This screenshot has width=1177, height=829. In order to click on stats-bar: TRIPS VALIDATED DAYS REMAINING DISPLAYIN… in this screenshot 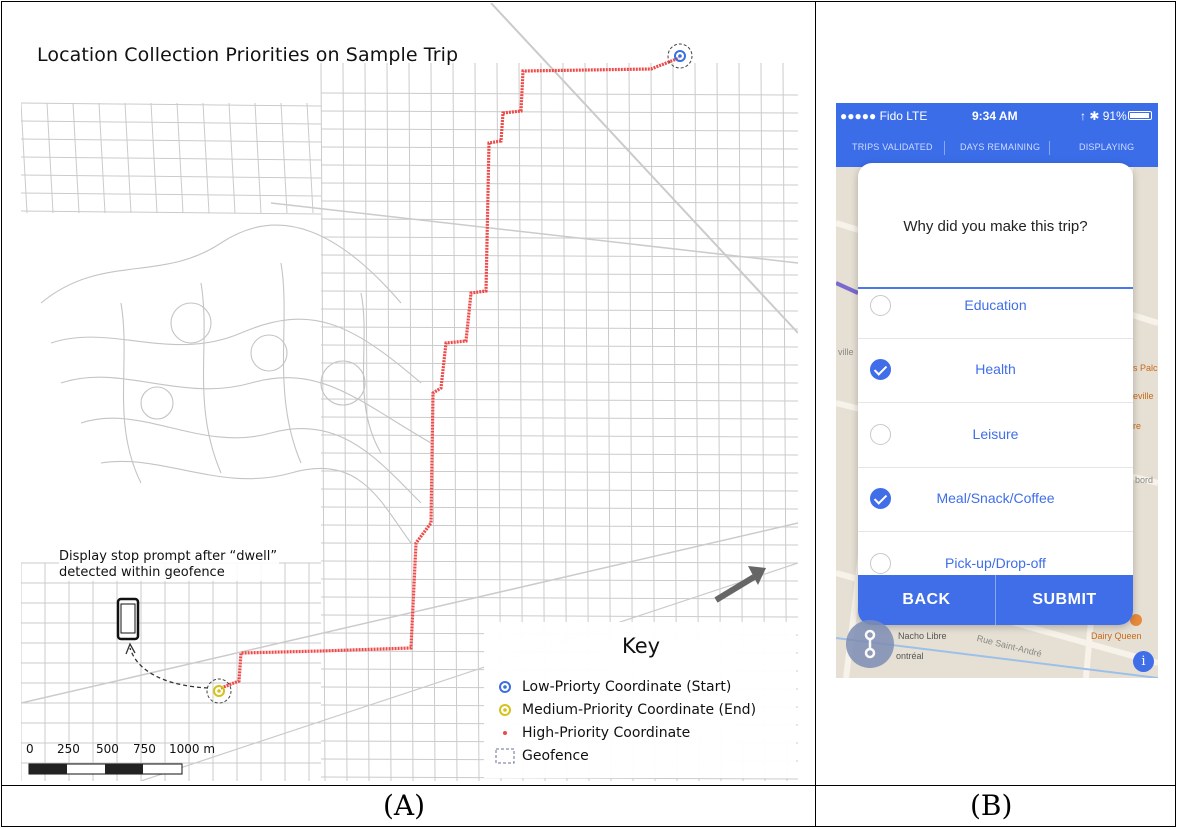, I will do `click(997, 148)`.